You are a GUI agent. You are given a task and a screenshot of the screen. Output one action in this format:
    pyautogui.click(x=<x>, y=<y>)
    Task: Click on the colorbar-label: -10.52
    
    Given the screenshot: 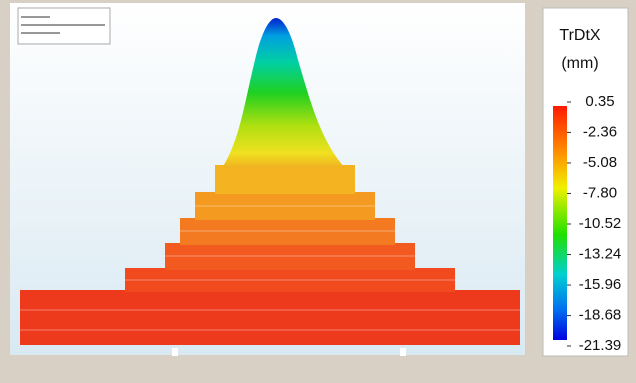 What is the action you would take?
    pyautogui.click(x=600, y=223)
    